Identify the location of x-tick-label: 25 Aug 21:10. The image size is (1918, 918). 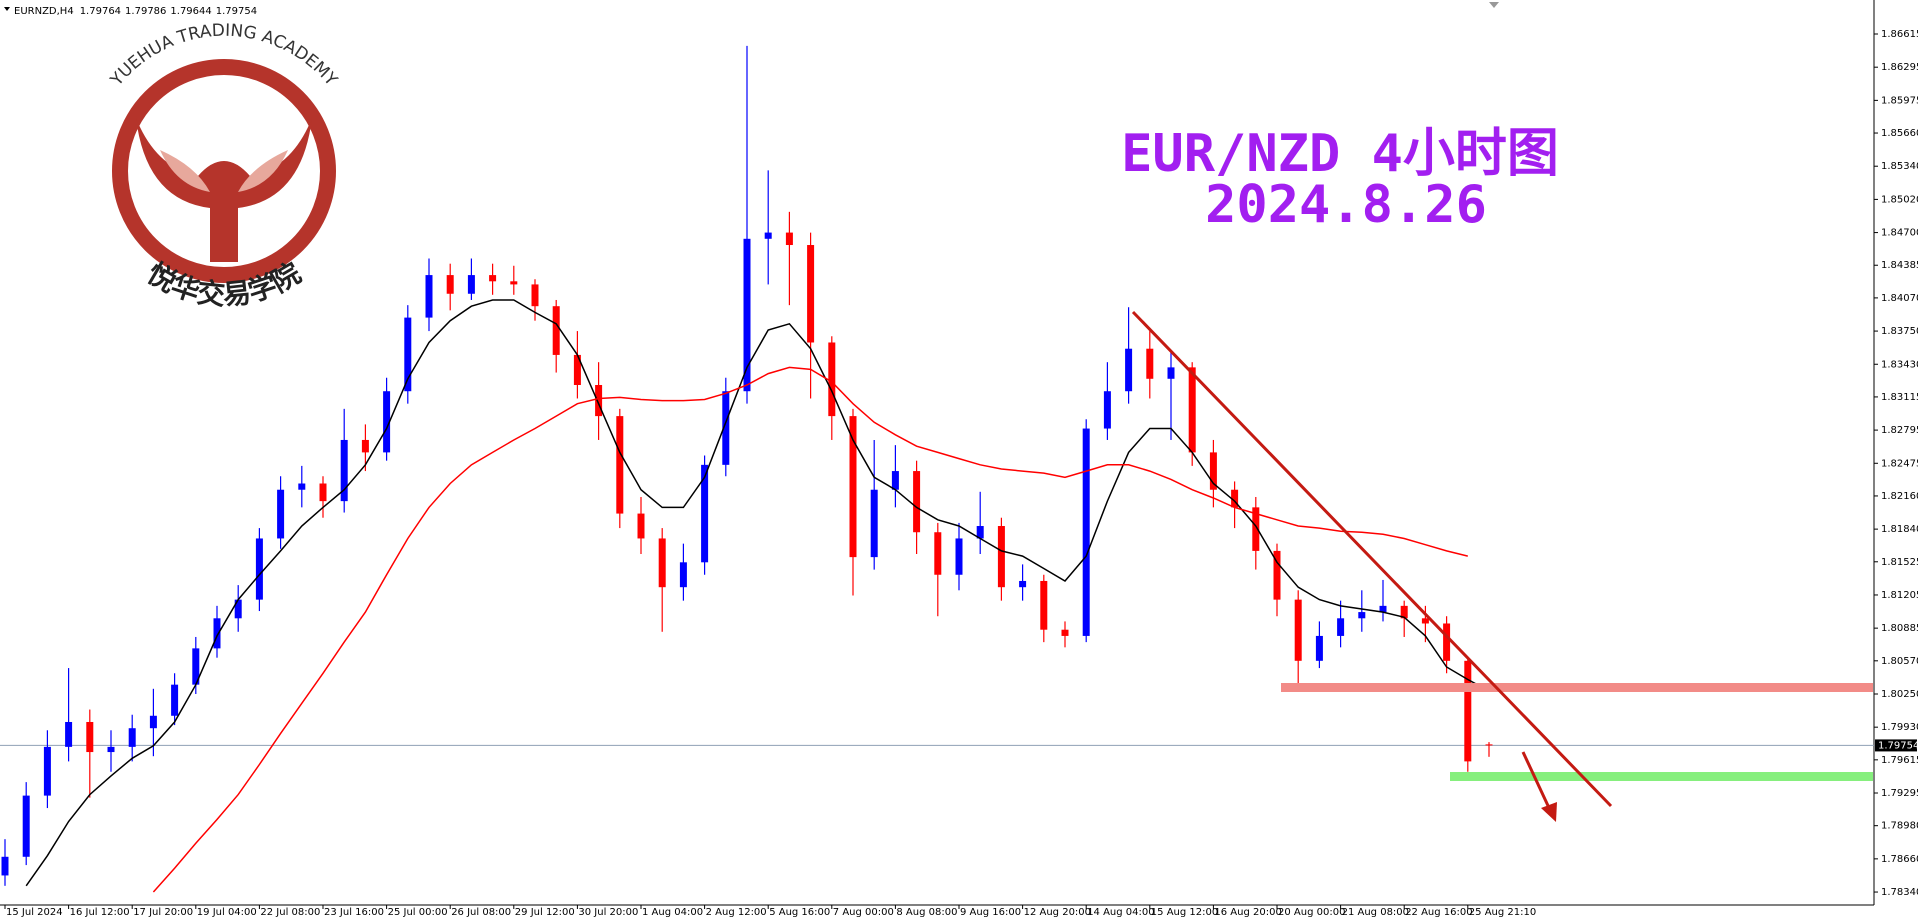
(1502, 912).